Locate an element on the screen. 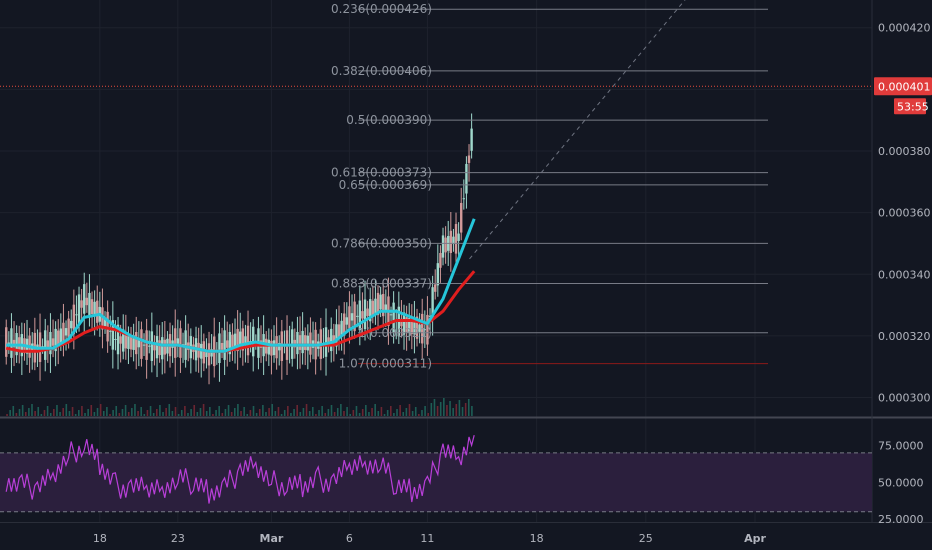 The image size is (932, 550). current-price-tag is located at coordinates (903, 86).